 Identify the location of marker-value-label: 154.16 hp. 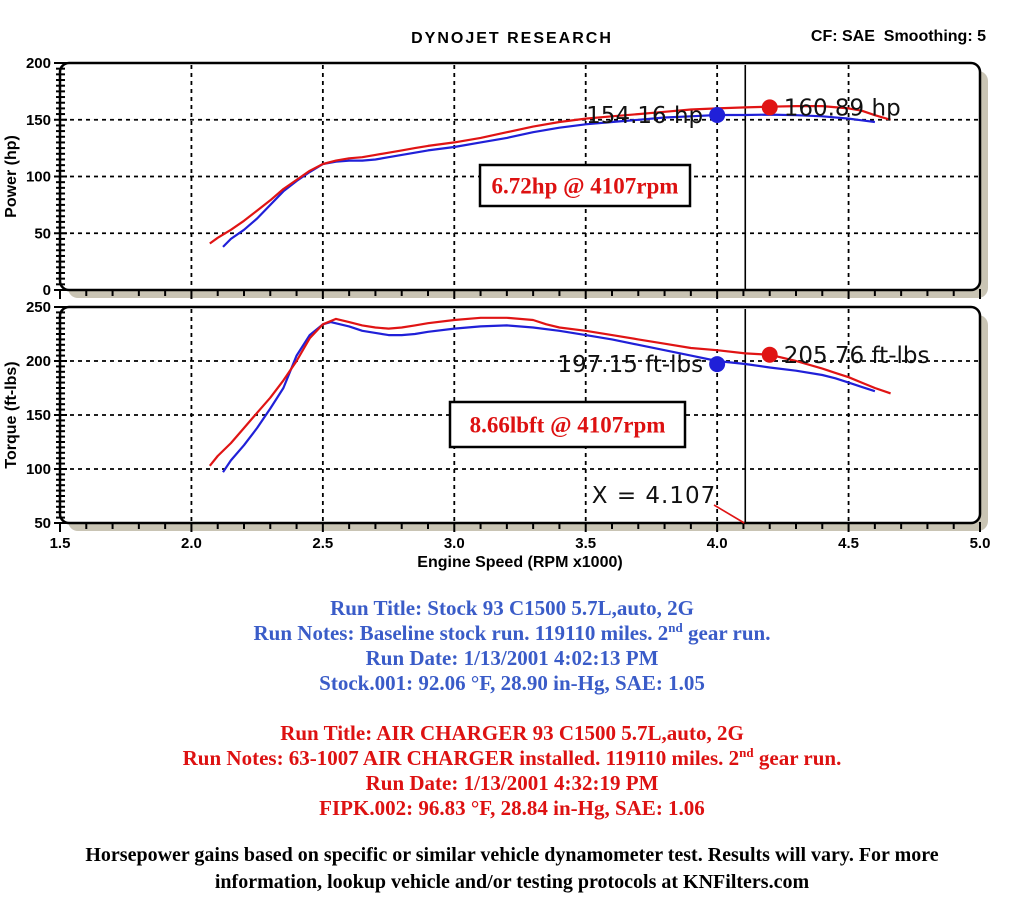
(644, 116).